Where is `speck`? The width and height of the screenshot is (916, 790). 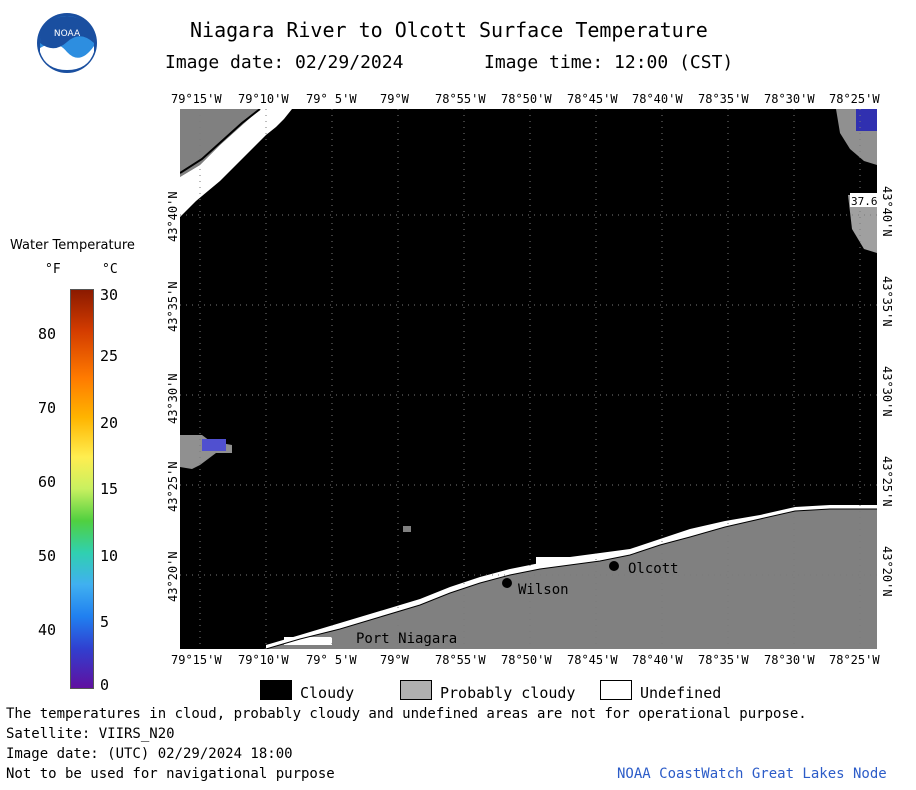
speck is located at coordinates (407, 529).